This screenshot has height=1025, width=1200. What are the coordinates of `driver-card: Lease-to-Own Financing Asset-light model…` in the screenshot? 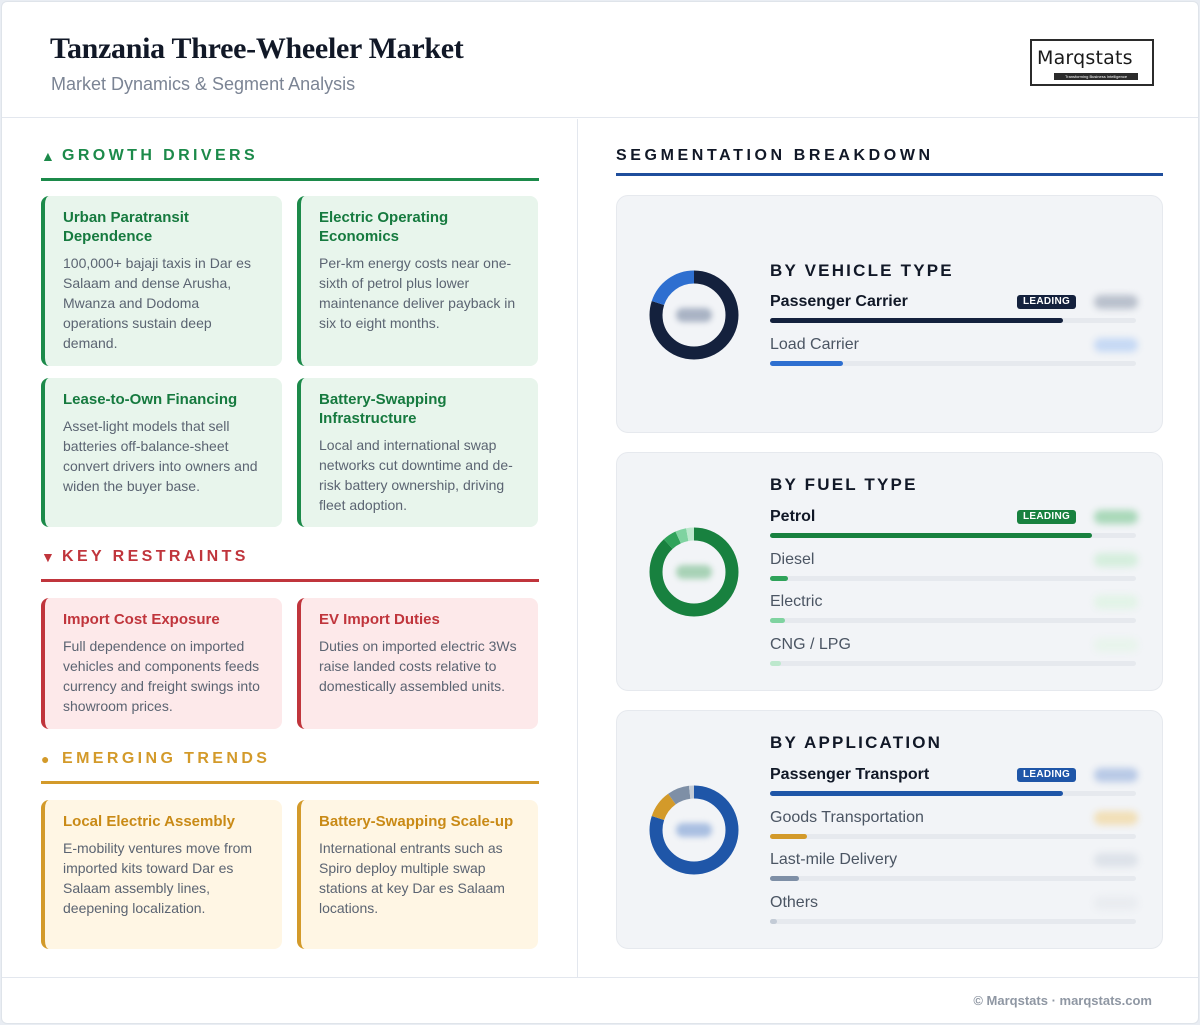 It's located at (161, 452).